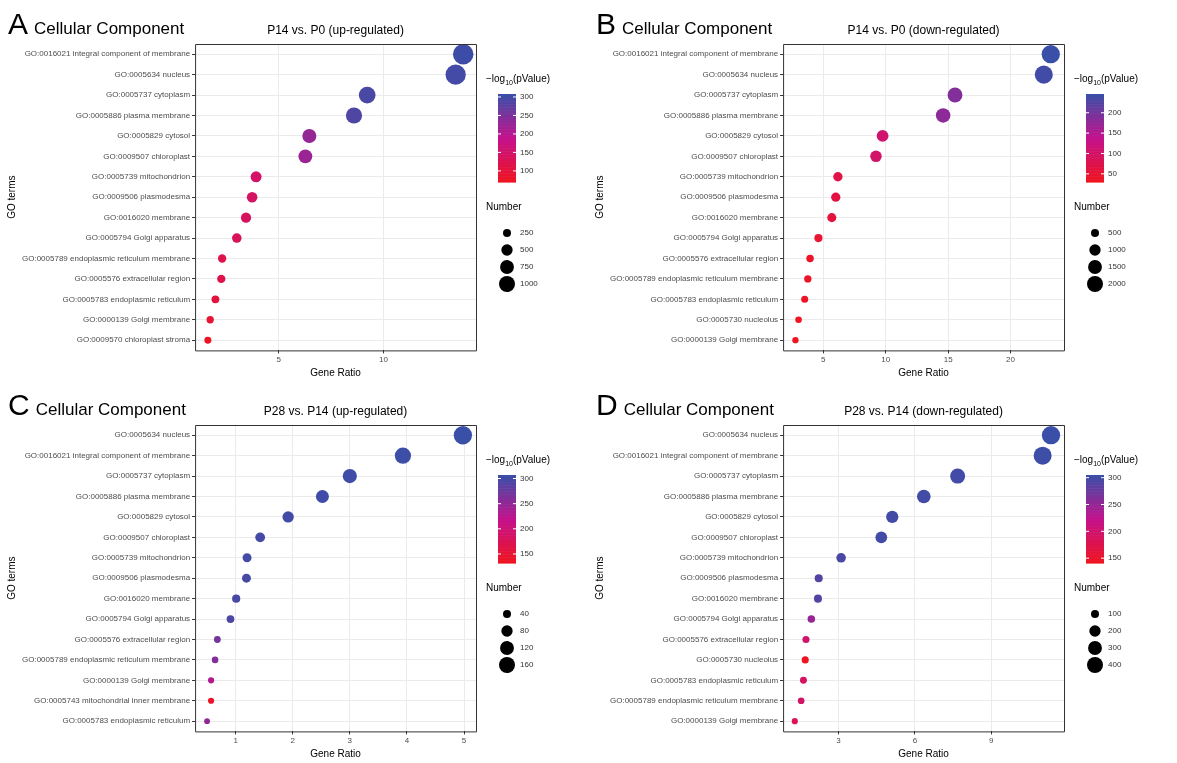 The width and height of the screenshot is (1177, 763). I want to click on chart-title: P28 vs. P14 (up-regulated), so click(335, 411).